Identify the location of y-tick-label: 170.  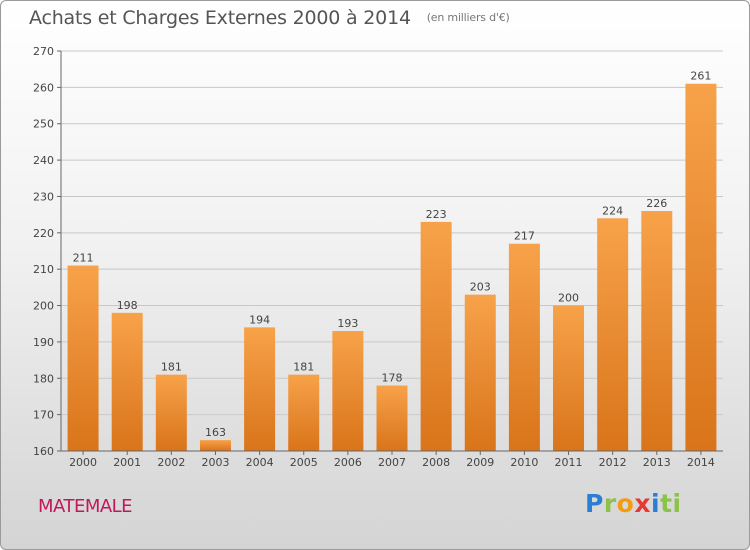
(43, 415).